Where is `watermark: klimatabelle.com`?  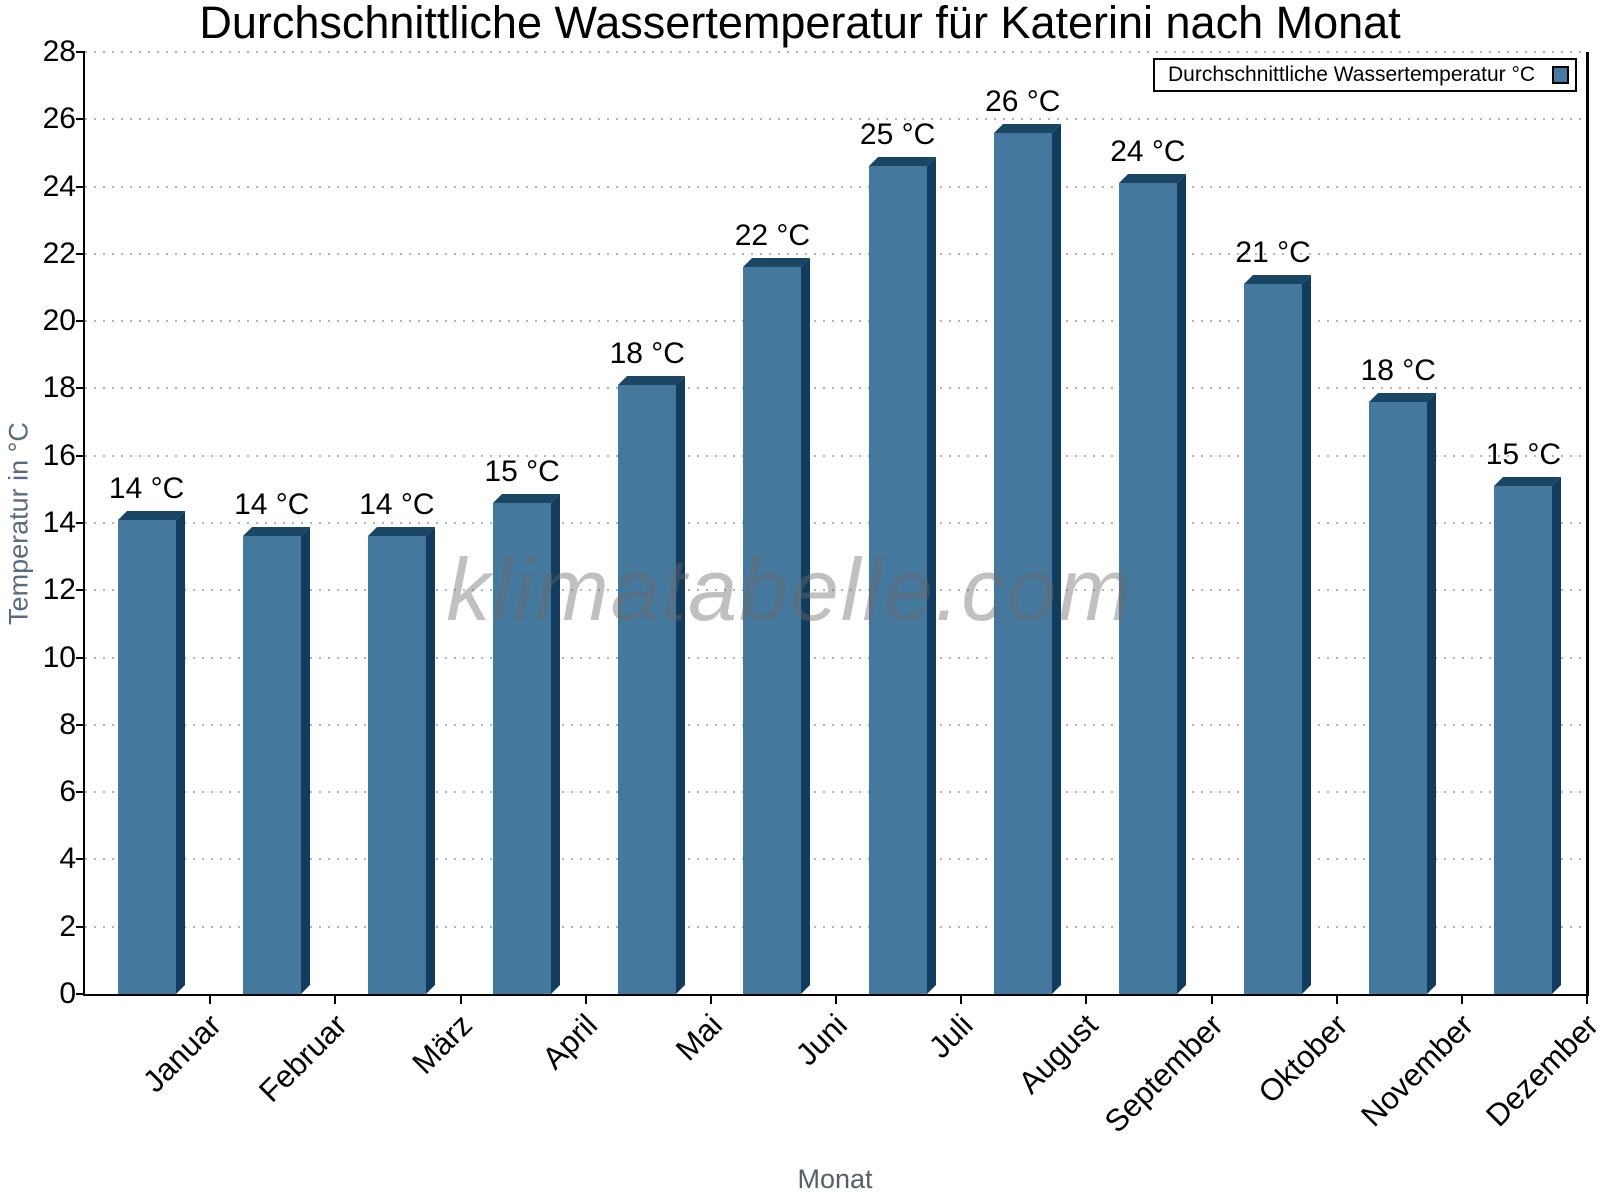
watermark: klimatabelle.com is located at coordinates (790, 589).